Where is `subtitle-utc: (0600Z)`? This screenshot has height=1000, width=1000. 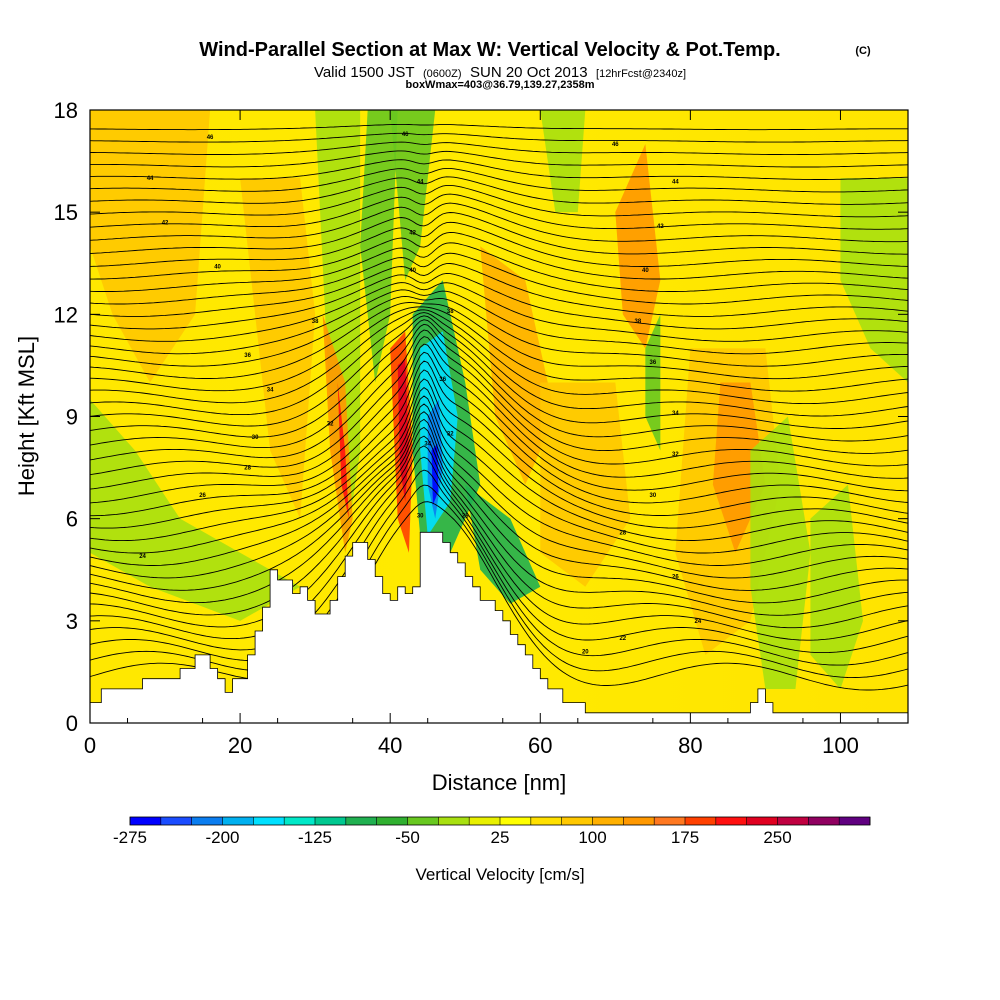
subtitle-utc: (0600Z) is located at coordinates (442, 74).